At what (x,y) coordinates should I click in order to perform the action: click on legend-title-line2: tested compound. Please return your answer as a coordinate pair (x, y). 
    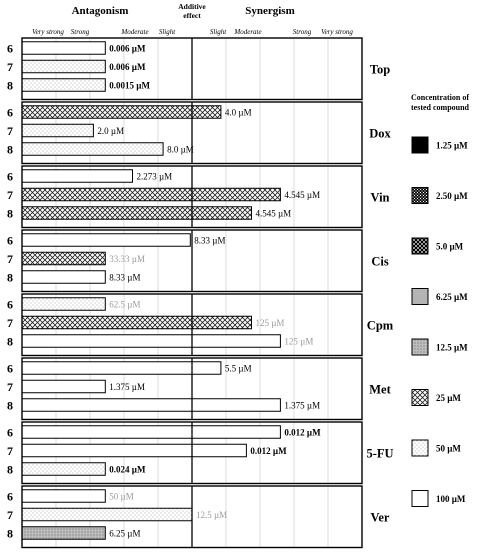
    Looking at the image, I should click on (440, 107).